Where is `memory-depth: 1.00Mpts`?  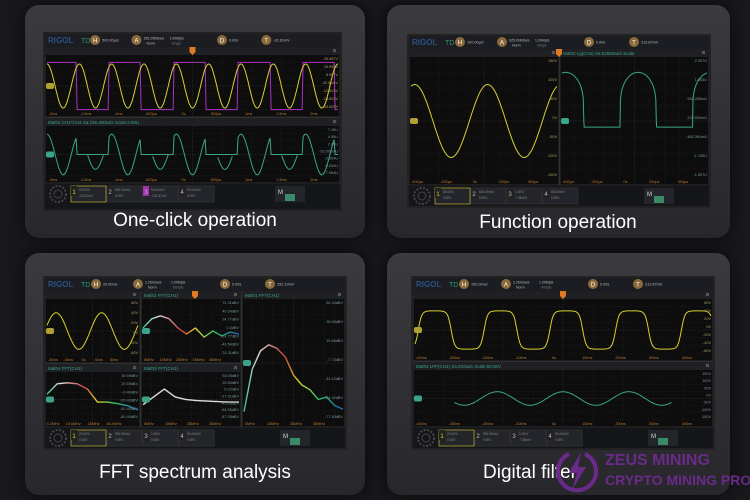 memory-depth: 1.00Mpts is located at coordinates (542, 41).